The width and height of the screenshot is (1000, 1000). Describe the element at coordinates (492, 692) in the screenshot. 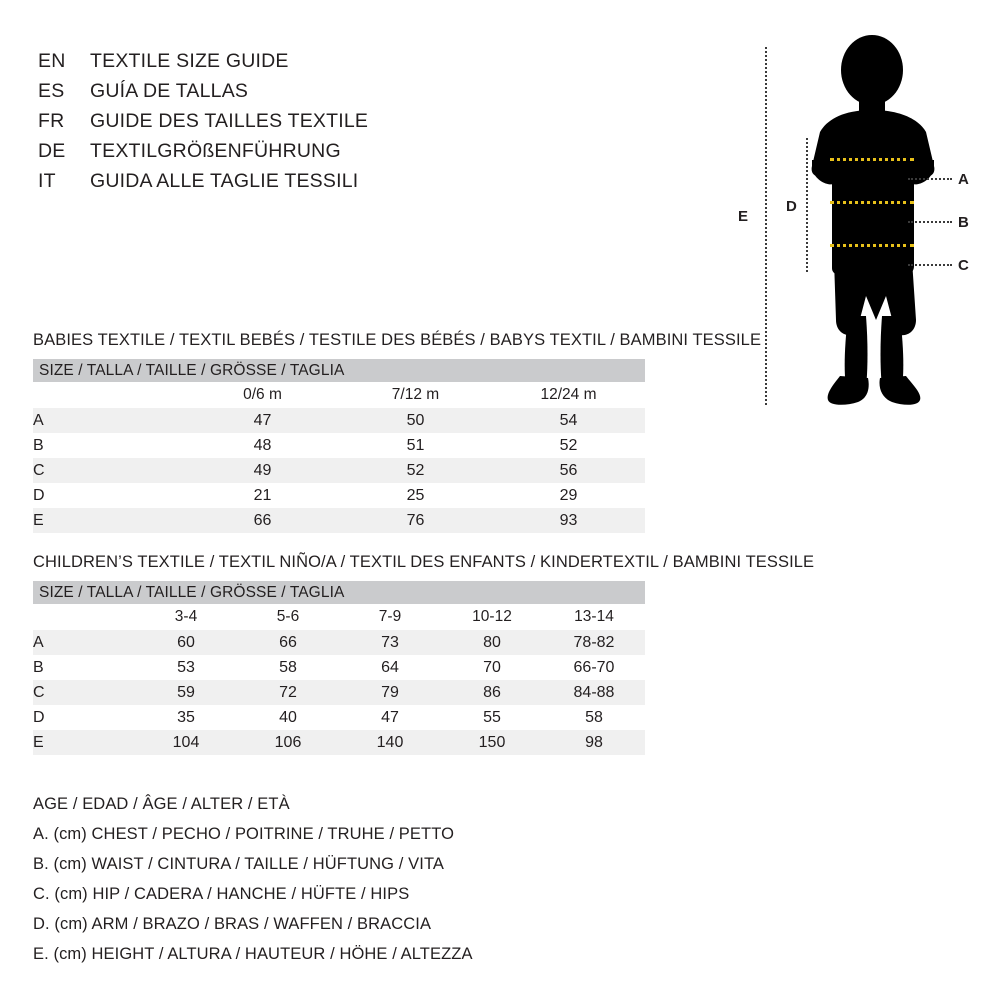

I see `table-cell: 86` at that location.